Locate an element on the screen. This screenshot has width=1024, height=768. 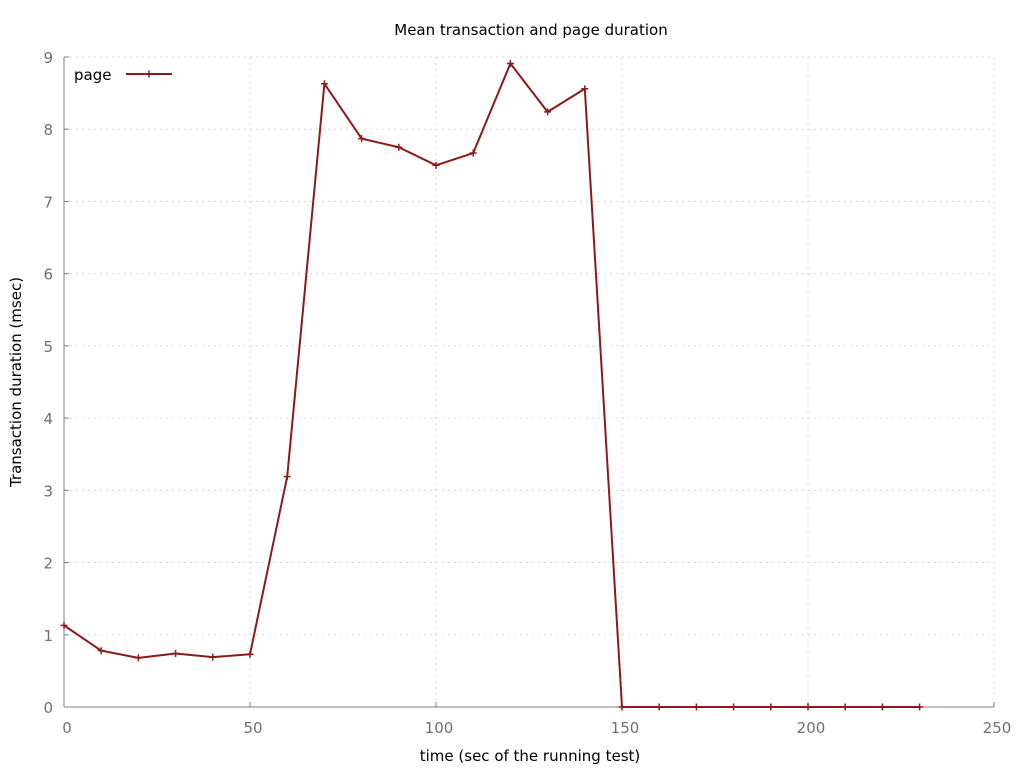
y-tick-label: 8 is located at coordinates (48, 130).